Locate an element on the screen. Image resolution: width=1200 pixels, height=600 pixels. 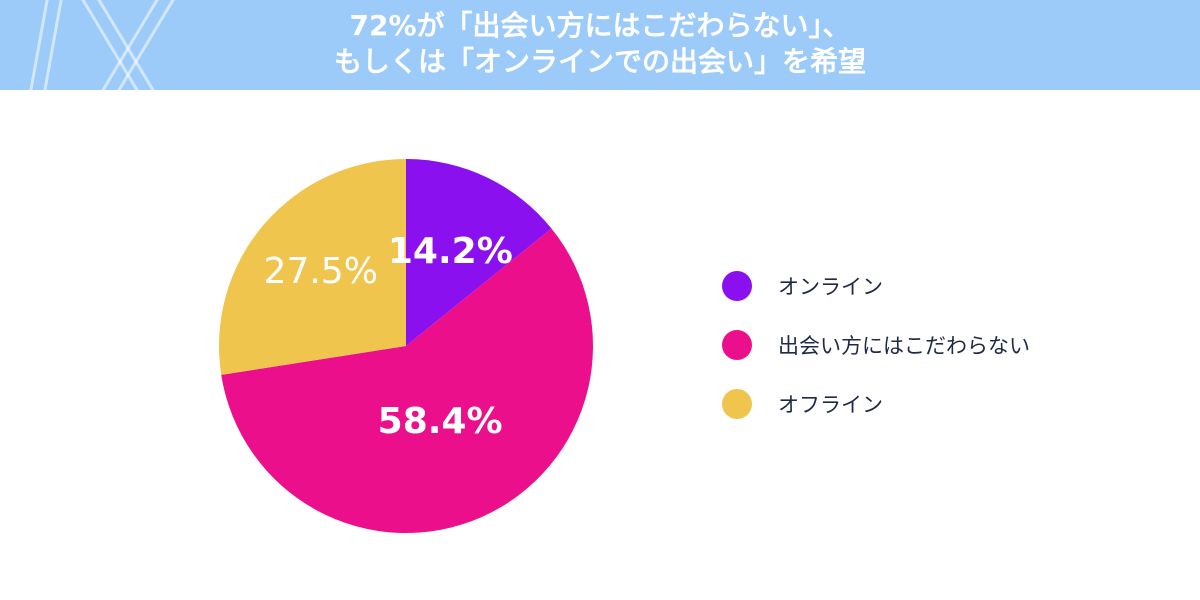
brand-logo-icon is located at coordinates (102, 45).